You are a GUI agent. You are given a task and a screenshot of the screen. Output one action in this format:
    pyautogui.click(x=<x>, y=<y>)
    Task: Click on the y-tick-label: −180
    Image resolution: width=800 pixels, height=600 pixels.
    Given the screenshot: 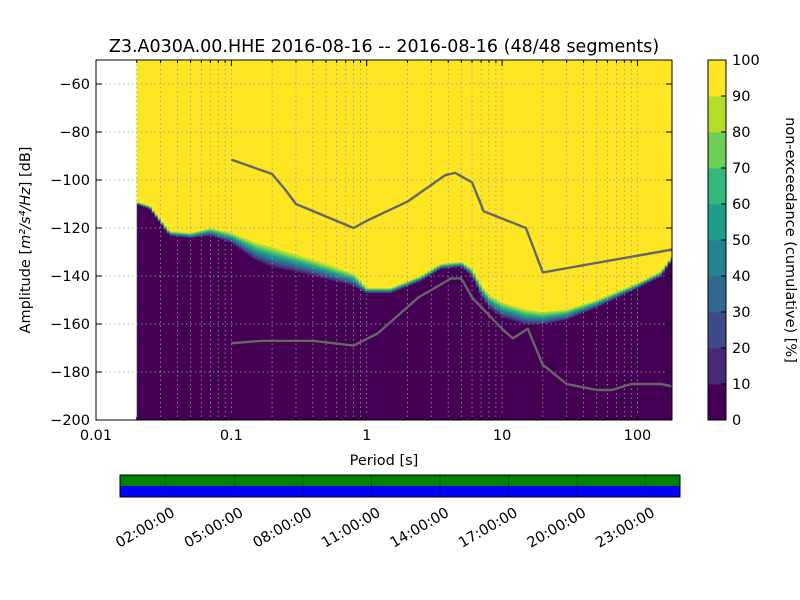 What is the action you would take?
    pyautogui.click(x=70, y=373)
    